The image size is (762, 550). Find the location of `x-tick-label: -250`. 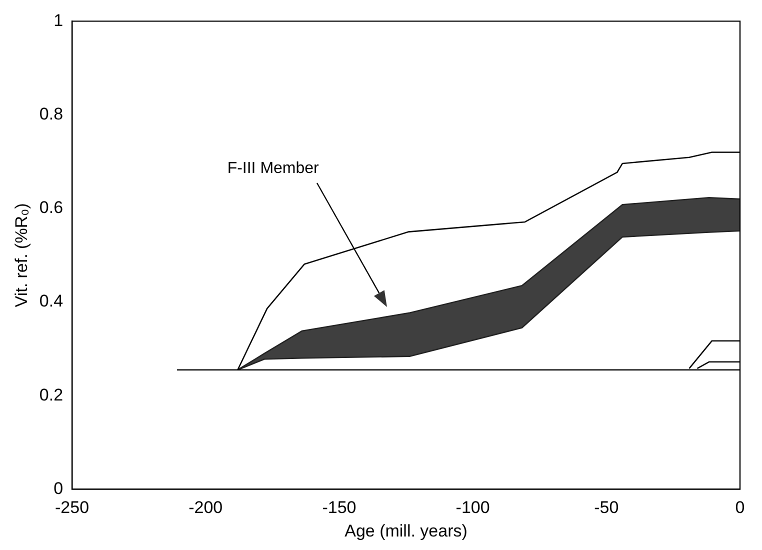

x-tick-label: -250 is located at coordinates (72, 508).